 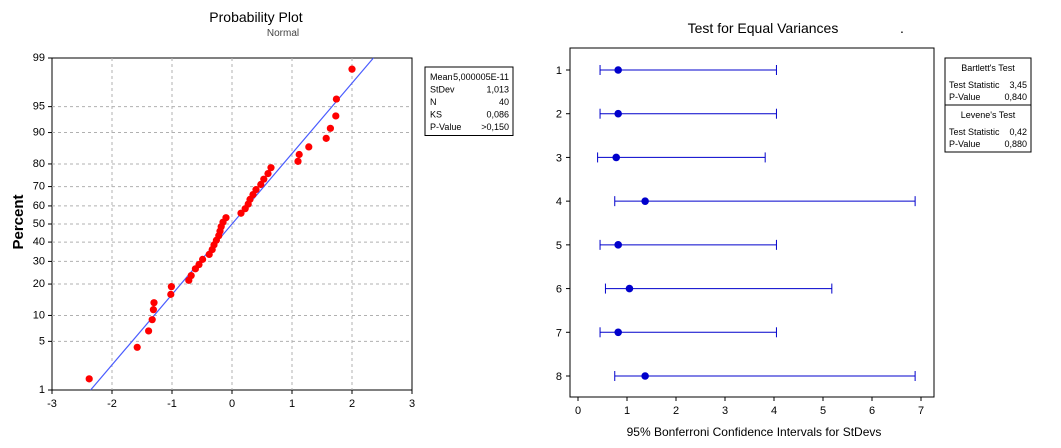 I want to click on prob-plot-x-tick-label: 3, so click(x=412, y=404).